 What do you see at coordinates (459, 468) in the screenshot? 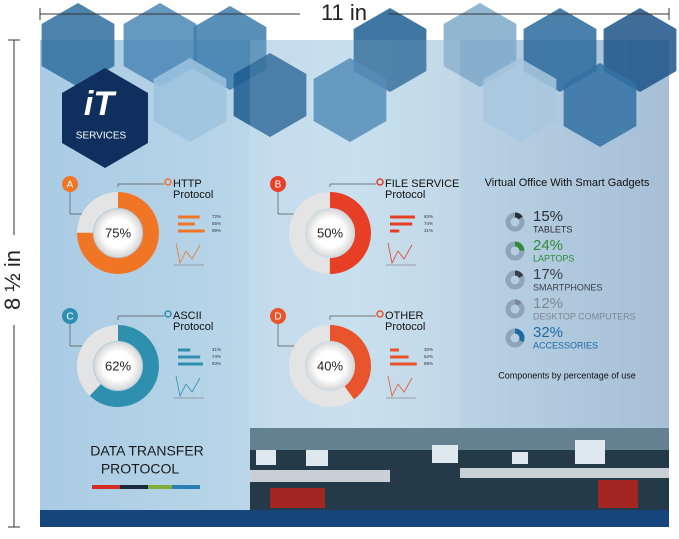
I see `photo-details` at bounding box center [459, 468].